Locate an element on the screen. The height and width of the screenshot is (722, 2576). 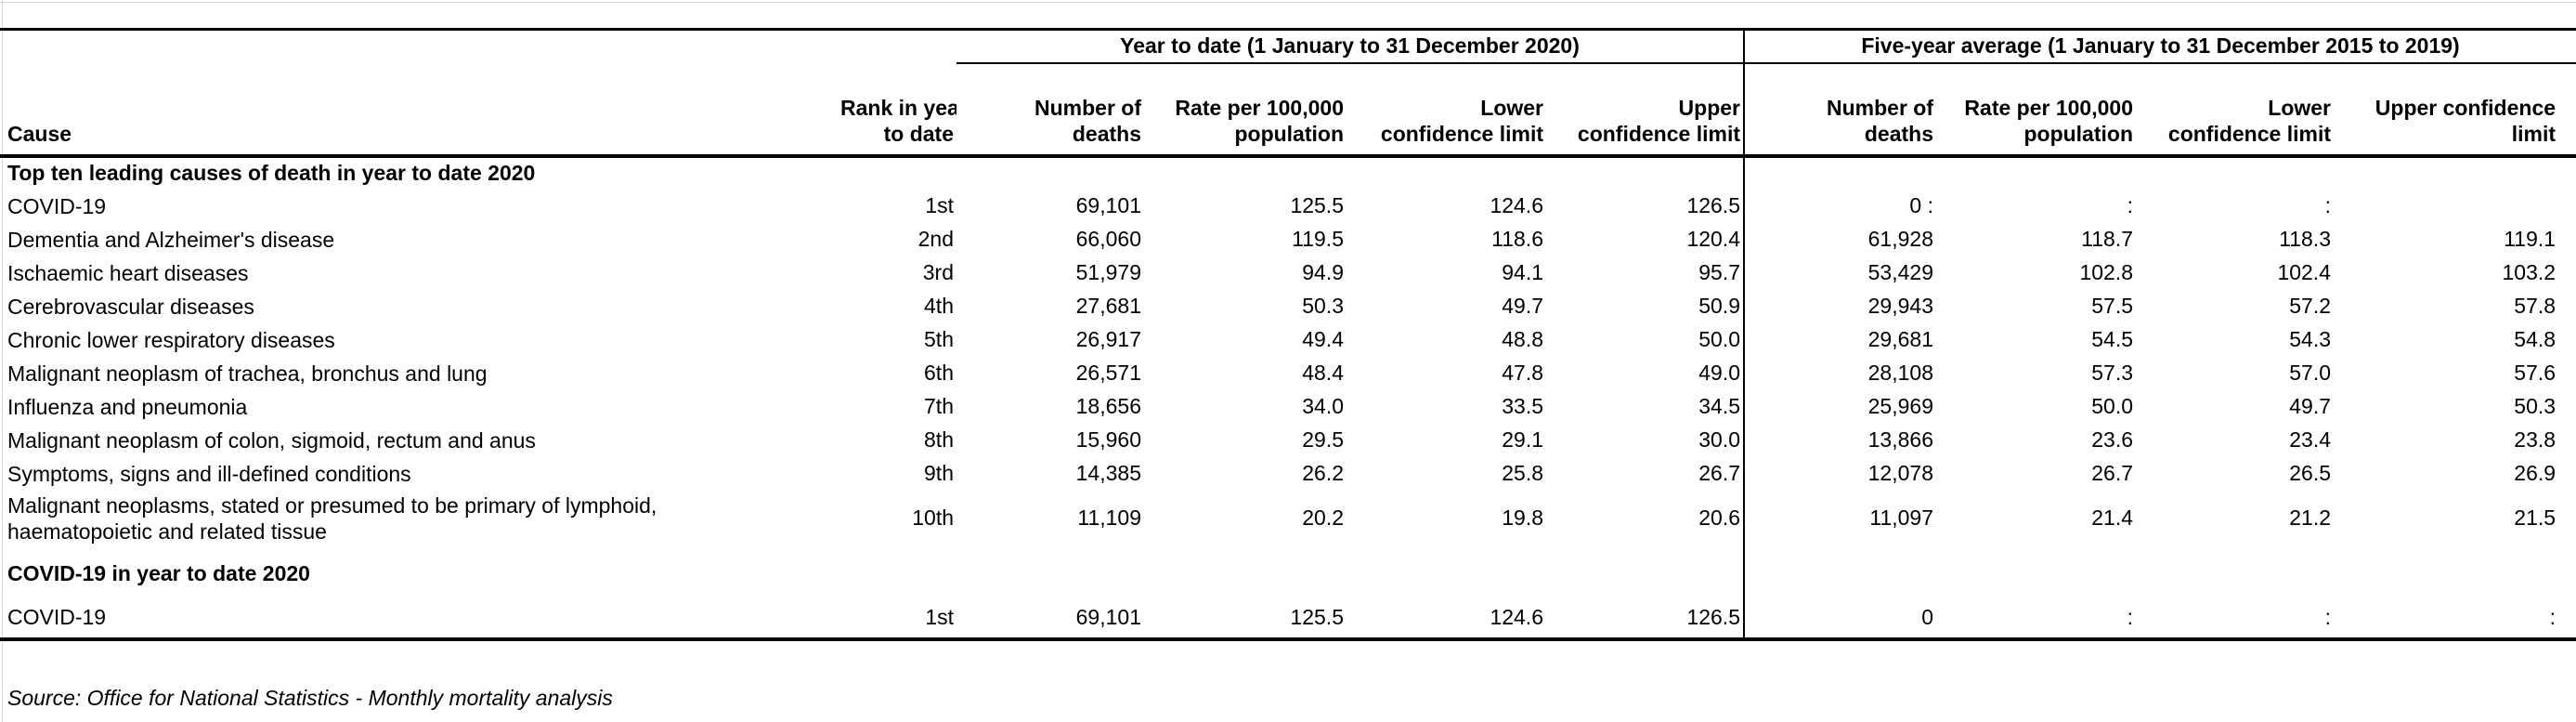
ytd-lower-cell: 19.8 is located at coordinates (1522, 517).